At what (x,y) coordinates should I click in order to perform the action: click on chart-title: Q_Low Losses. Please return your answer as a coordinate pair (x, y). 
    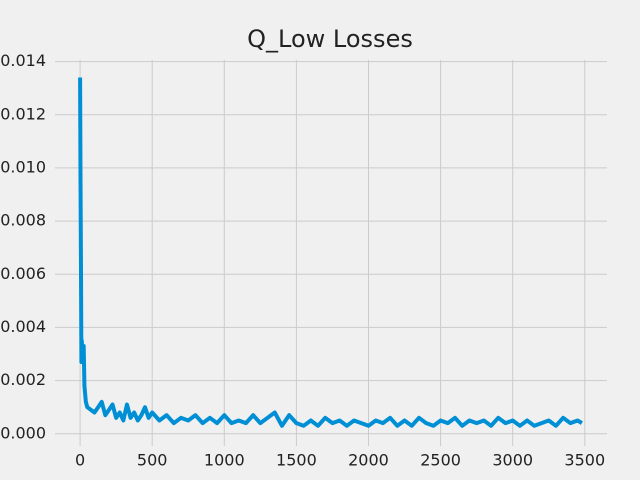
    Looking at the image, I should click on (330, 39).